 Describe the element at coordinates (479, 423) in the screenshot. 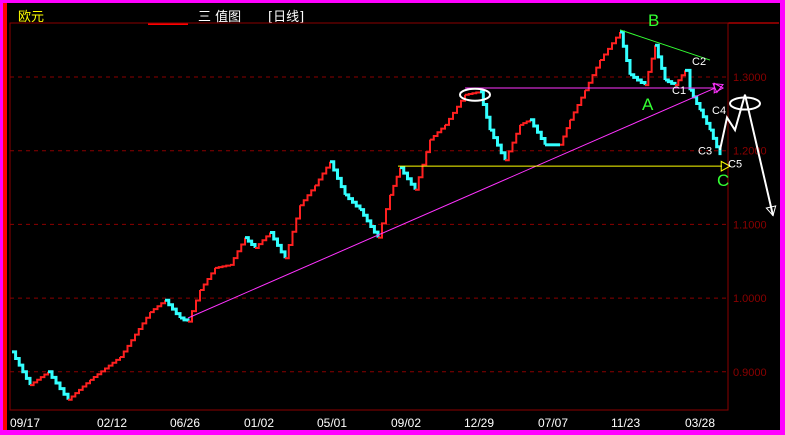

I see `x-tick-label: 12/29` at that location.